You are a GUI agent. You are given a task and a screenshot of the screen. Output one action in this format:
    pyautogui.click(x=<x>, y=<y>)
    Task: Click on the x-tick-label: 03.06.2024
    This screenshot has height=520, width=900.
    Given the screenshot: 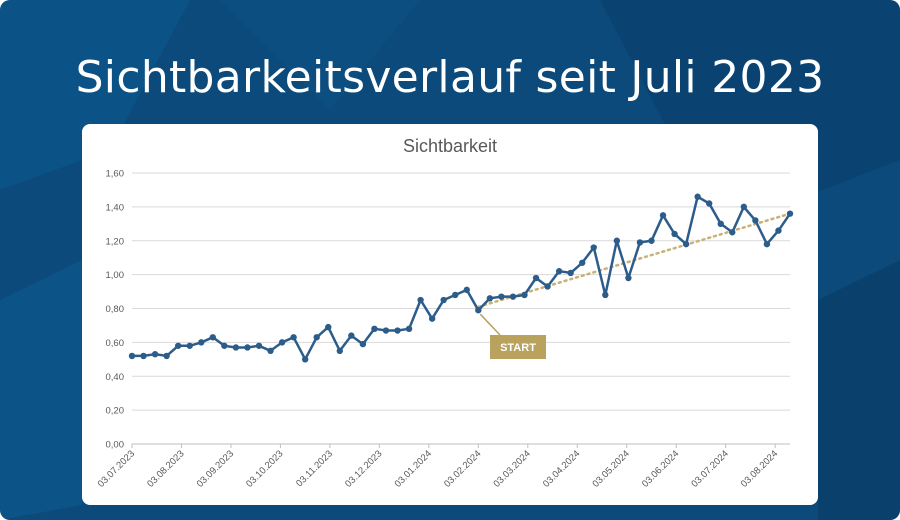 What is the action you would take?
    pyautogui.click(x=660, y=468)
    